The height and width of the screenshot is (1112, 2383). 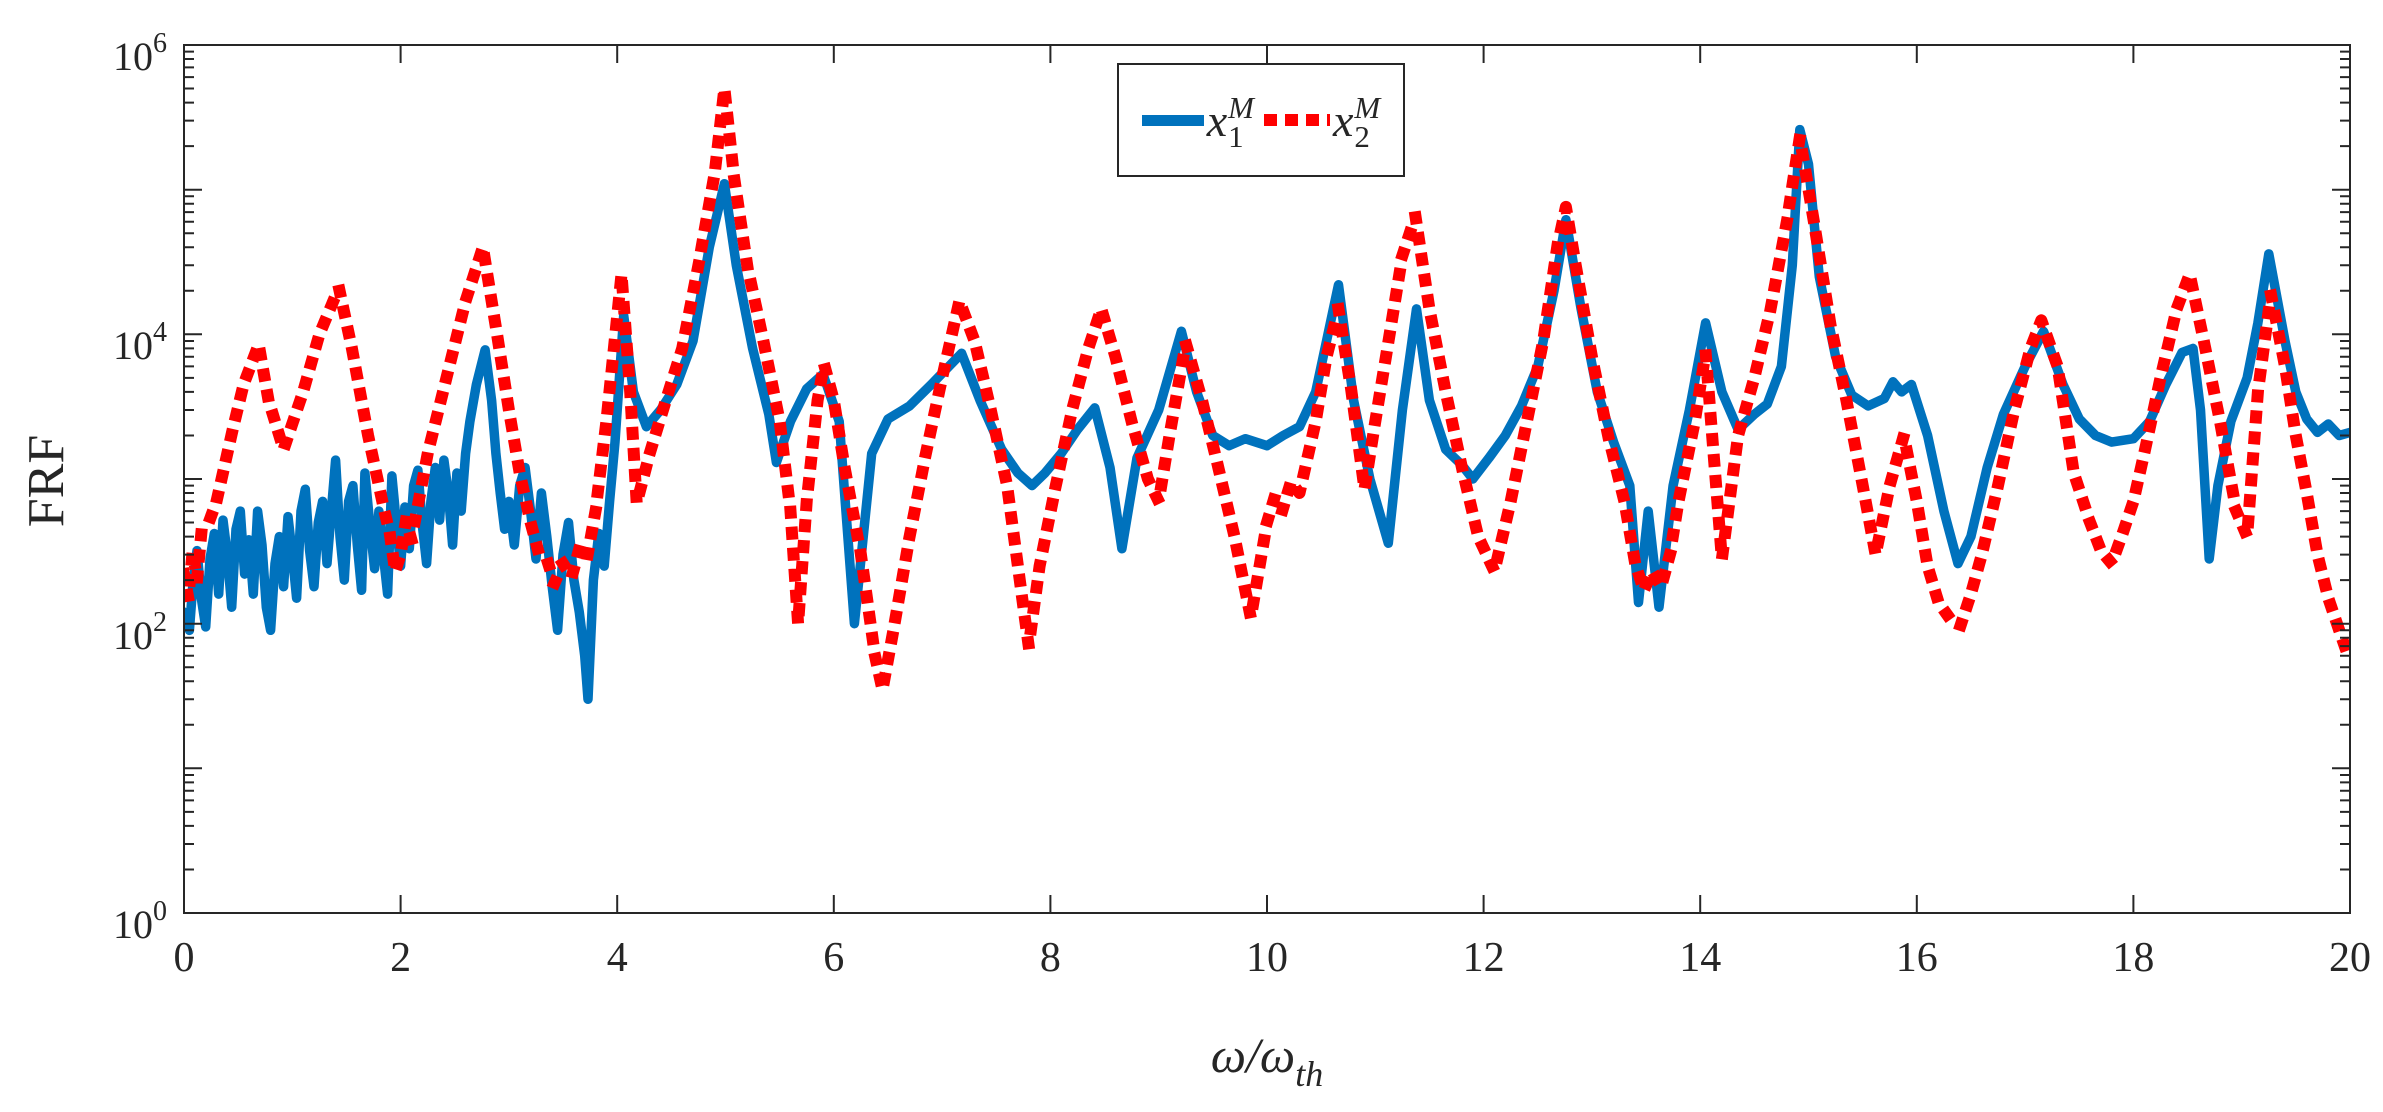 I want to click on y-tick-label-1e4: 10⁴, so click(x=140, y=343).